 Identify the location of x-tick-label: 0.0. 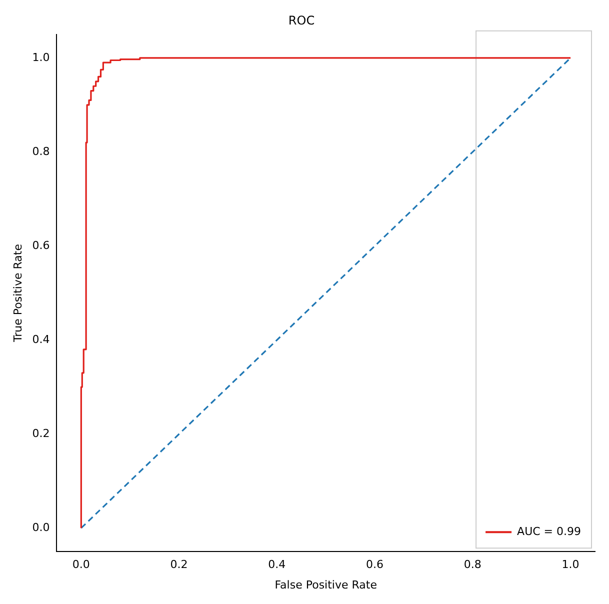
(81, 565).